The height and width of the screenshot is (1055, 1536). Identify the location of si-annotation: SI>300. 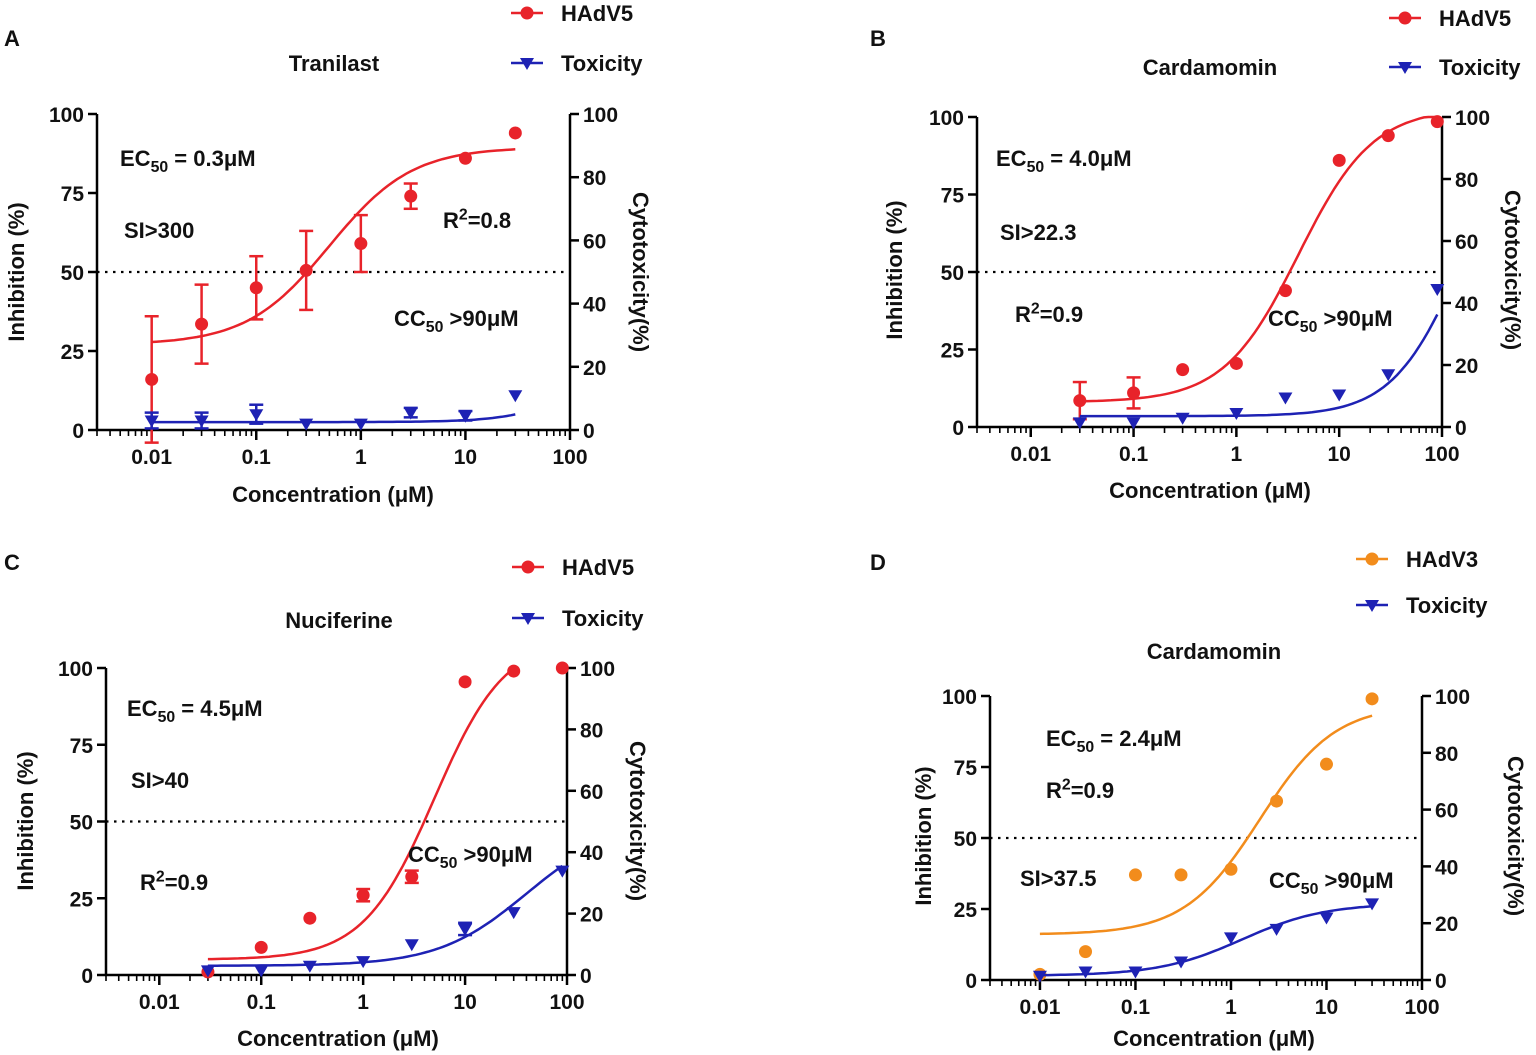
(159, 230).